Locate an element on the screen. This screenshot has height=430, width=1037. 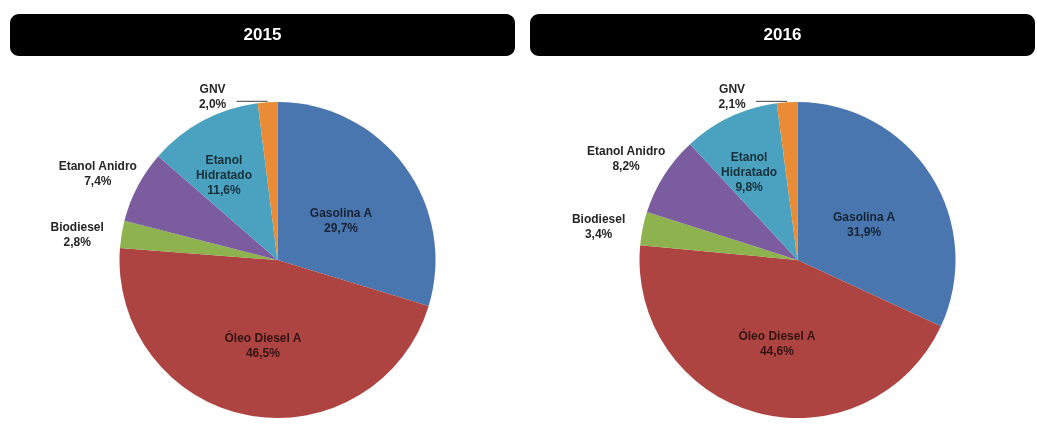
data-label: 8,2% is located at coordinates (626, 166).